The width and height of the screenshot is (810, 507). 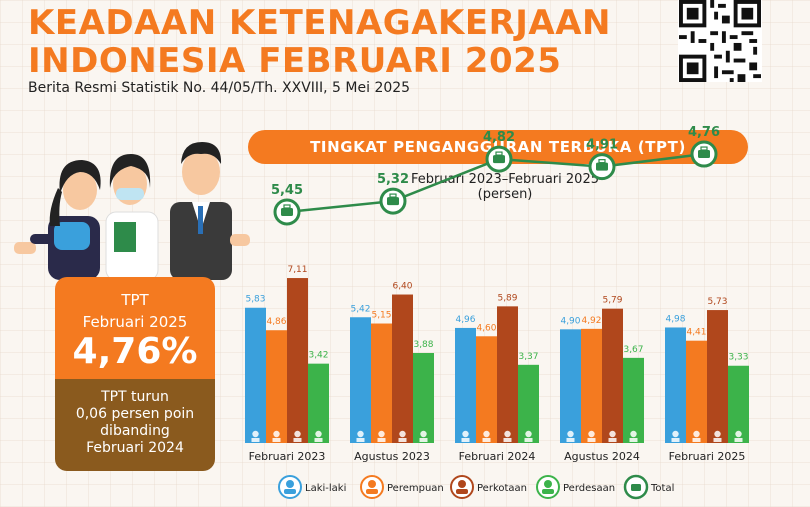 What do you see at coordinates (505, 194) in the screenshot?
I see `chart-subtitle-unit: (persen)` at bounding box center [505, 194].